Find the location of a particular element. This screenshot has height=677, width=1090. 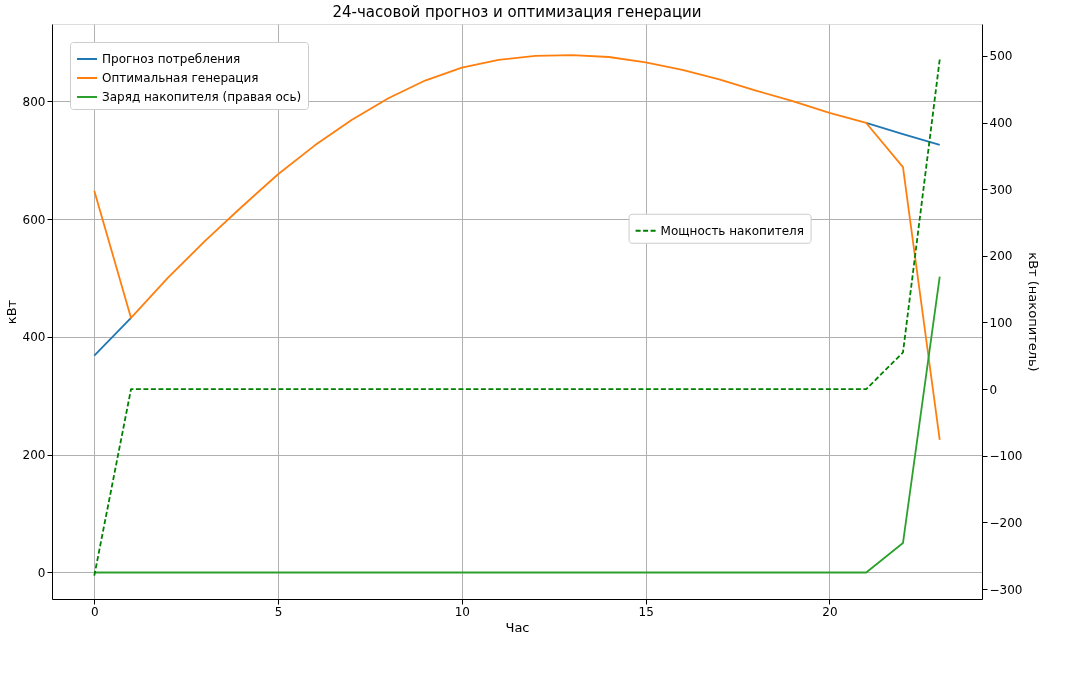

x-tick-label: 15 is located at coordinates (646, 611).